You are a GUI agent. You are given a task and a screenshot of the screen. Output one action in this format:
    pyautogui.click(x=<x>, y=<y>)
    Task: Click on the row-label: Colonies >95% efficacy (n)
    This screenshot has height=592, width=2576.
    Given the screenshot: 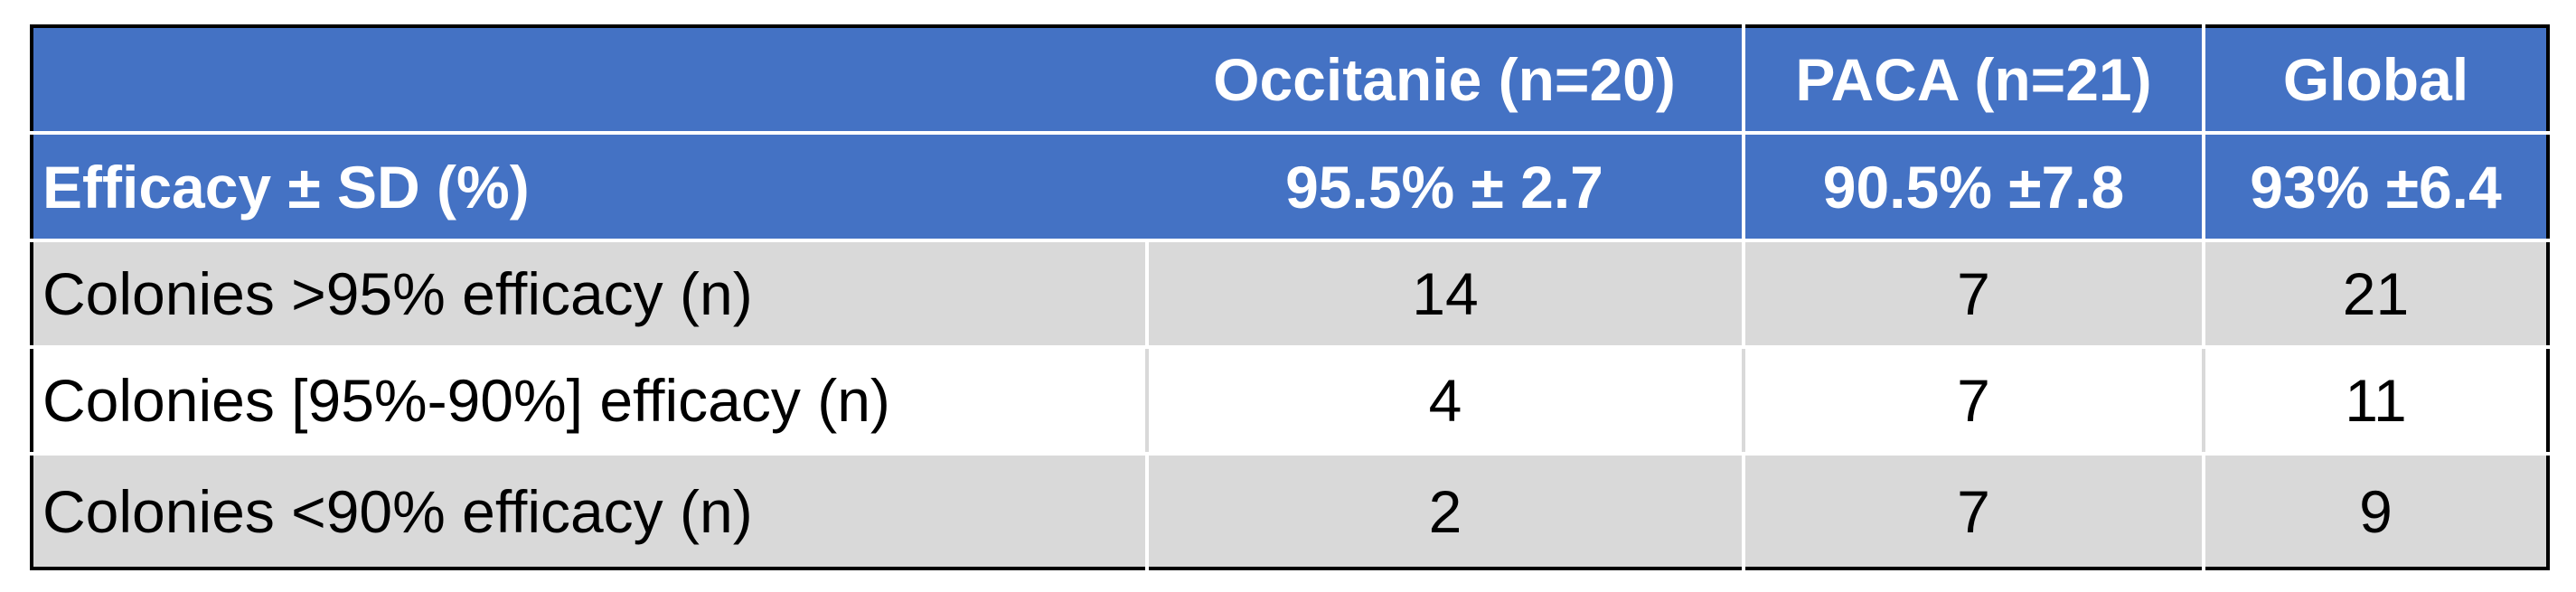 What is the action you would take?
    pyautogui.click(x=589, y=293)
    